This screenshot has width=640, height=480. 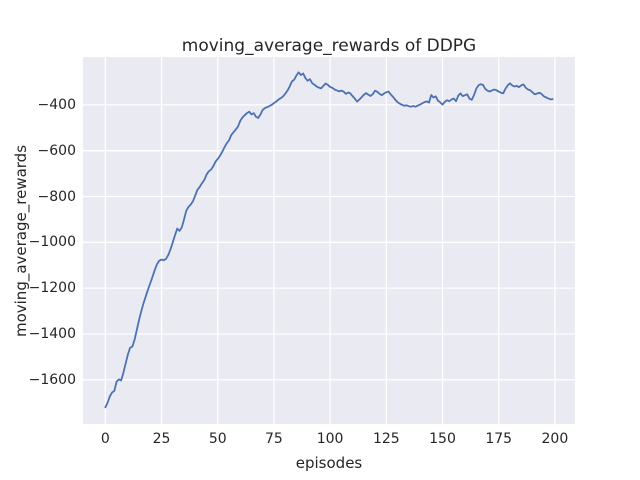 What do you see at coordinates (274, 439) in the screenshot?
I see `x-tick-label: 75` at bounding box center [274, 439].